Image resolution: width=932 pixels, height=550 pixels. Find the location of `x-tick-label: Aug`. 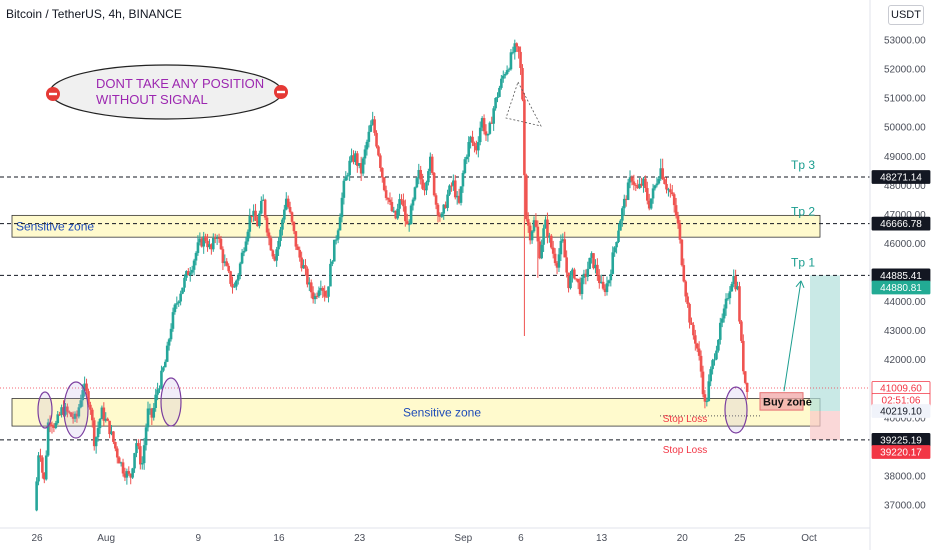

x-tick-label: Aug is located at coordinates (106, 538).